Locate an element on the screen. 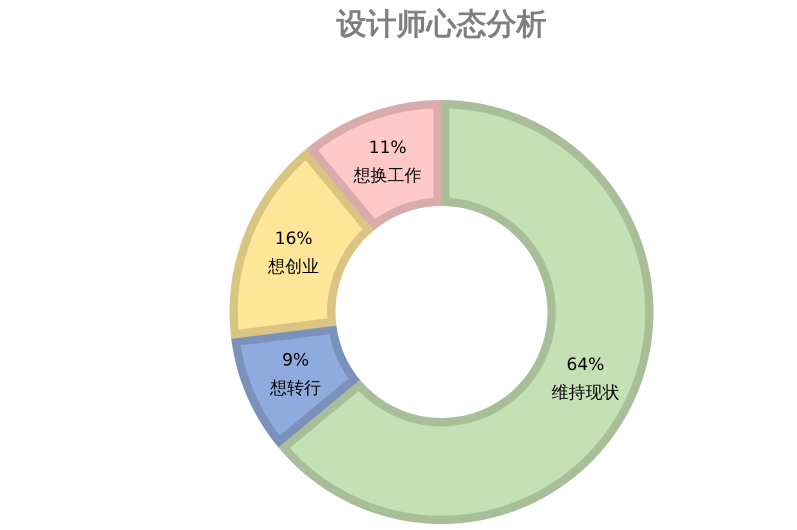 This screenshot has width=797, height=530. slice-label: 维持现状 is located at coordinates (585, 393).